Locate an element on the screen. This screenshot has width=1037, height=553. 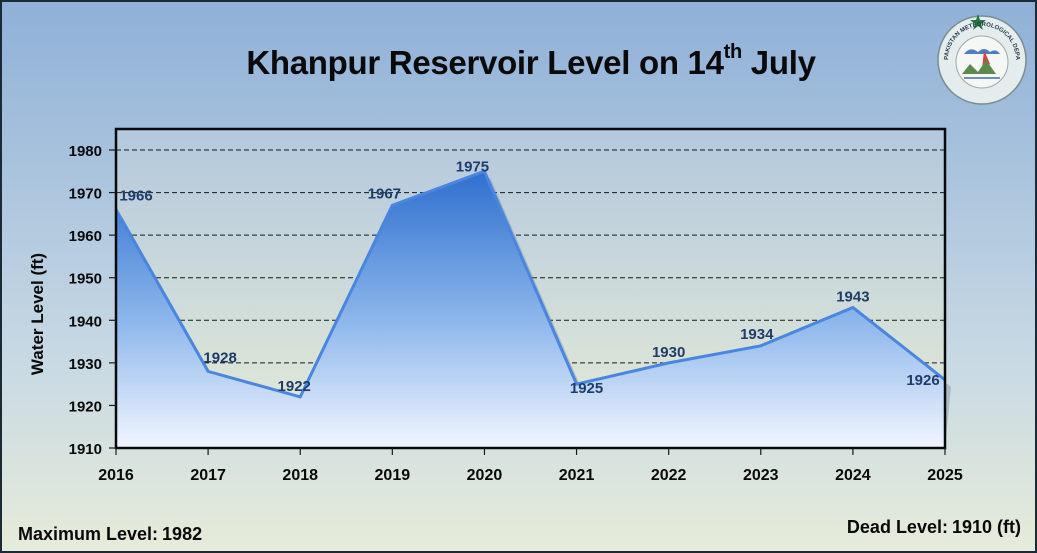
x-tick-label-2024: 2024 is located at coordinates (853, 475).